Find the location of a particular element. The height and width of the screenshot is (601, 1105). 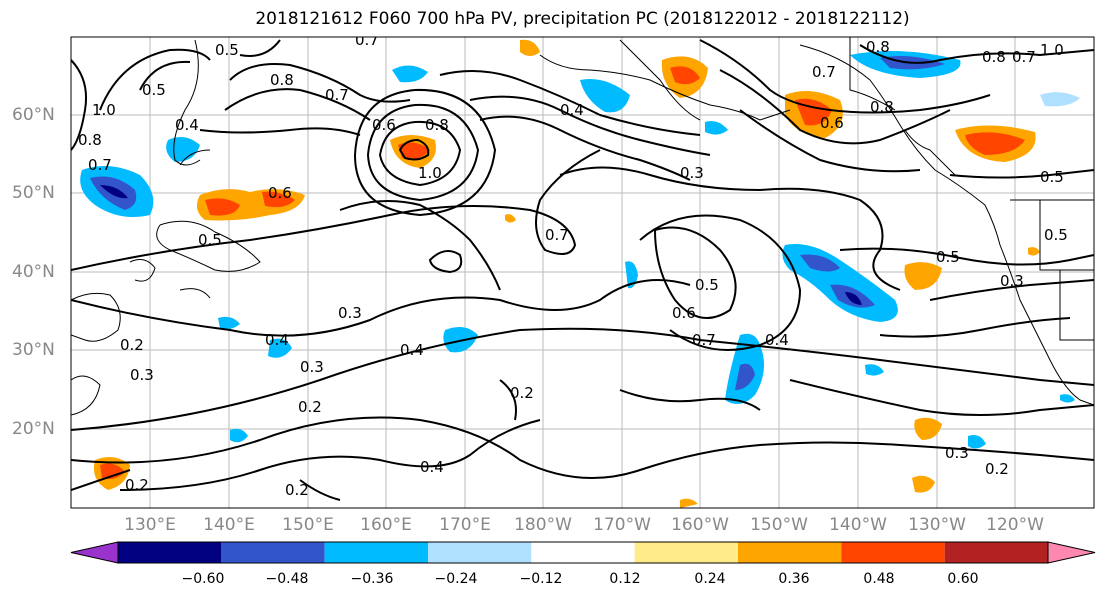

lon-label: 150°E is located at coordinates (308, 525).